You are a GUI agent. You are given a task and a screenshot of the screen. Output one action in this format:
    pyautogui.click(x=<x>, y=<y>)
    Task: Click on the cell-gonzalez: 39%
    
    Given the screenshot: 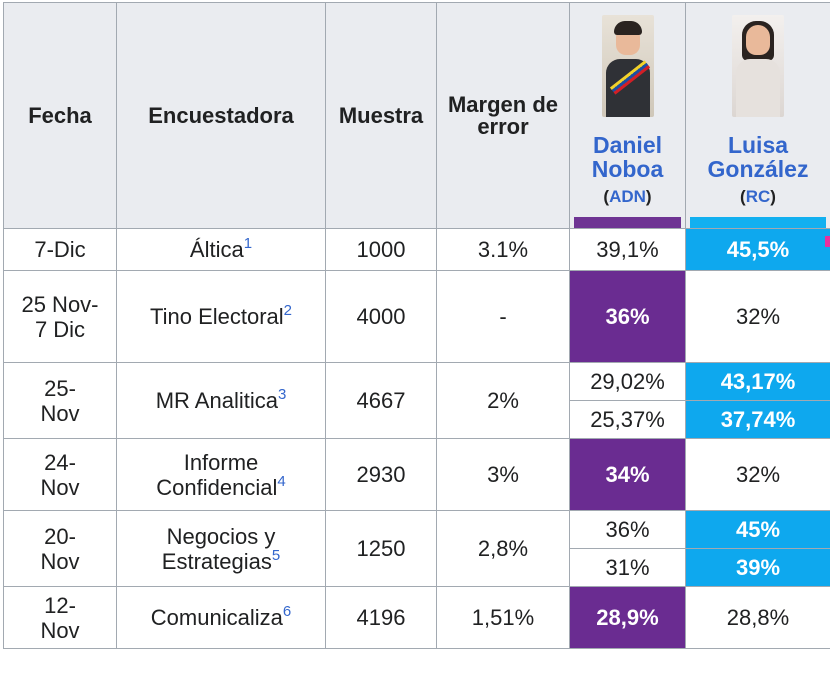 What is the action you would take?
    pyautogui.click(x=758, y=568)
    